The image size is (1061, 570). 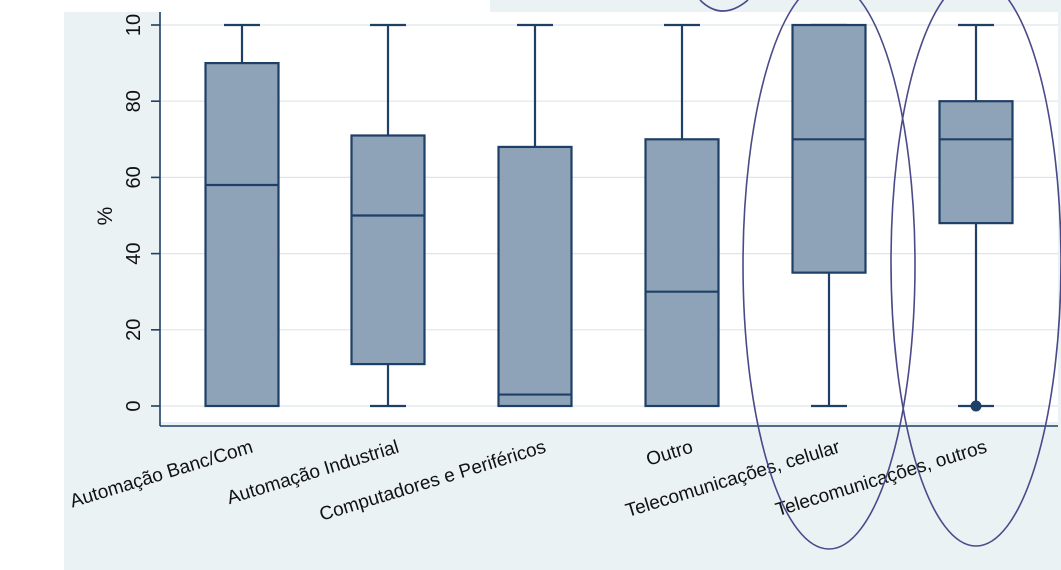 What do you see at coordinates (134, 101) in the screenshot?
I see `y-tick-label: 80` at bounding box center [134, 101].